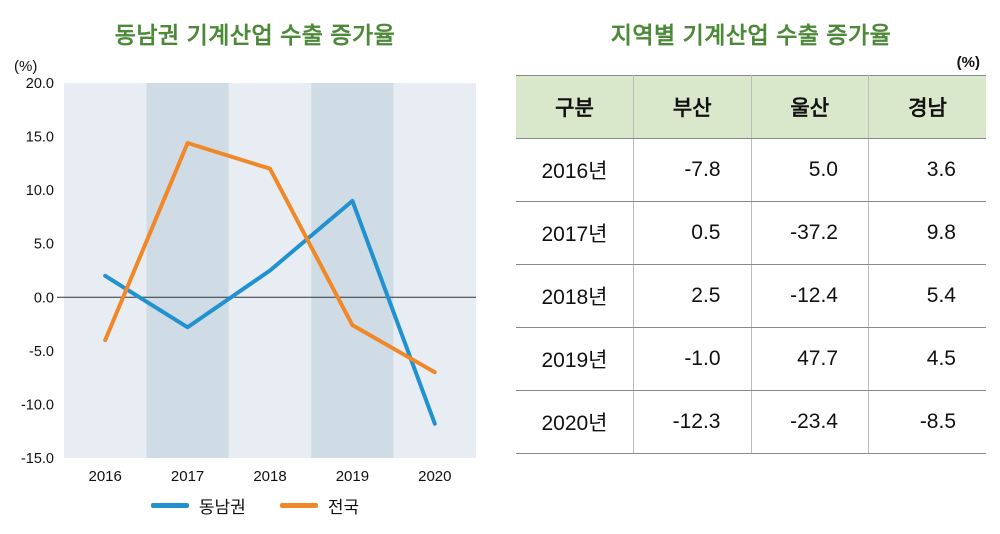 This screenshot has height=534, width=1000. I want to click on y-axis-tick-label: 10.0, so click(40, 191).